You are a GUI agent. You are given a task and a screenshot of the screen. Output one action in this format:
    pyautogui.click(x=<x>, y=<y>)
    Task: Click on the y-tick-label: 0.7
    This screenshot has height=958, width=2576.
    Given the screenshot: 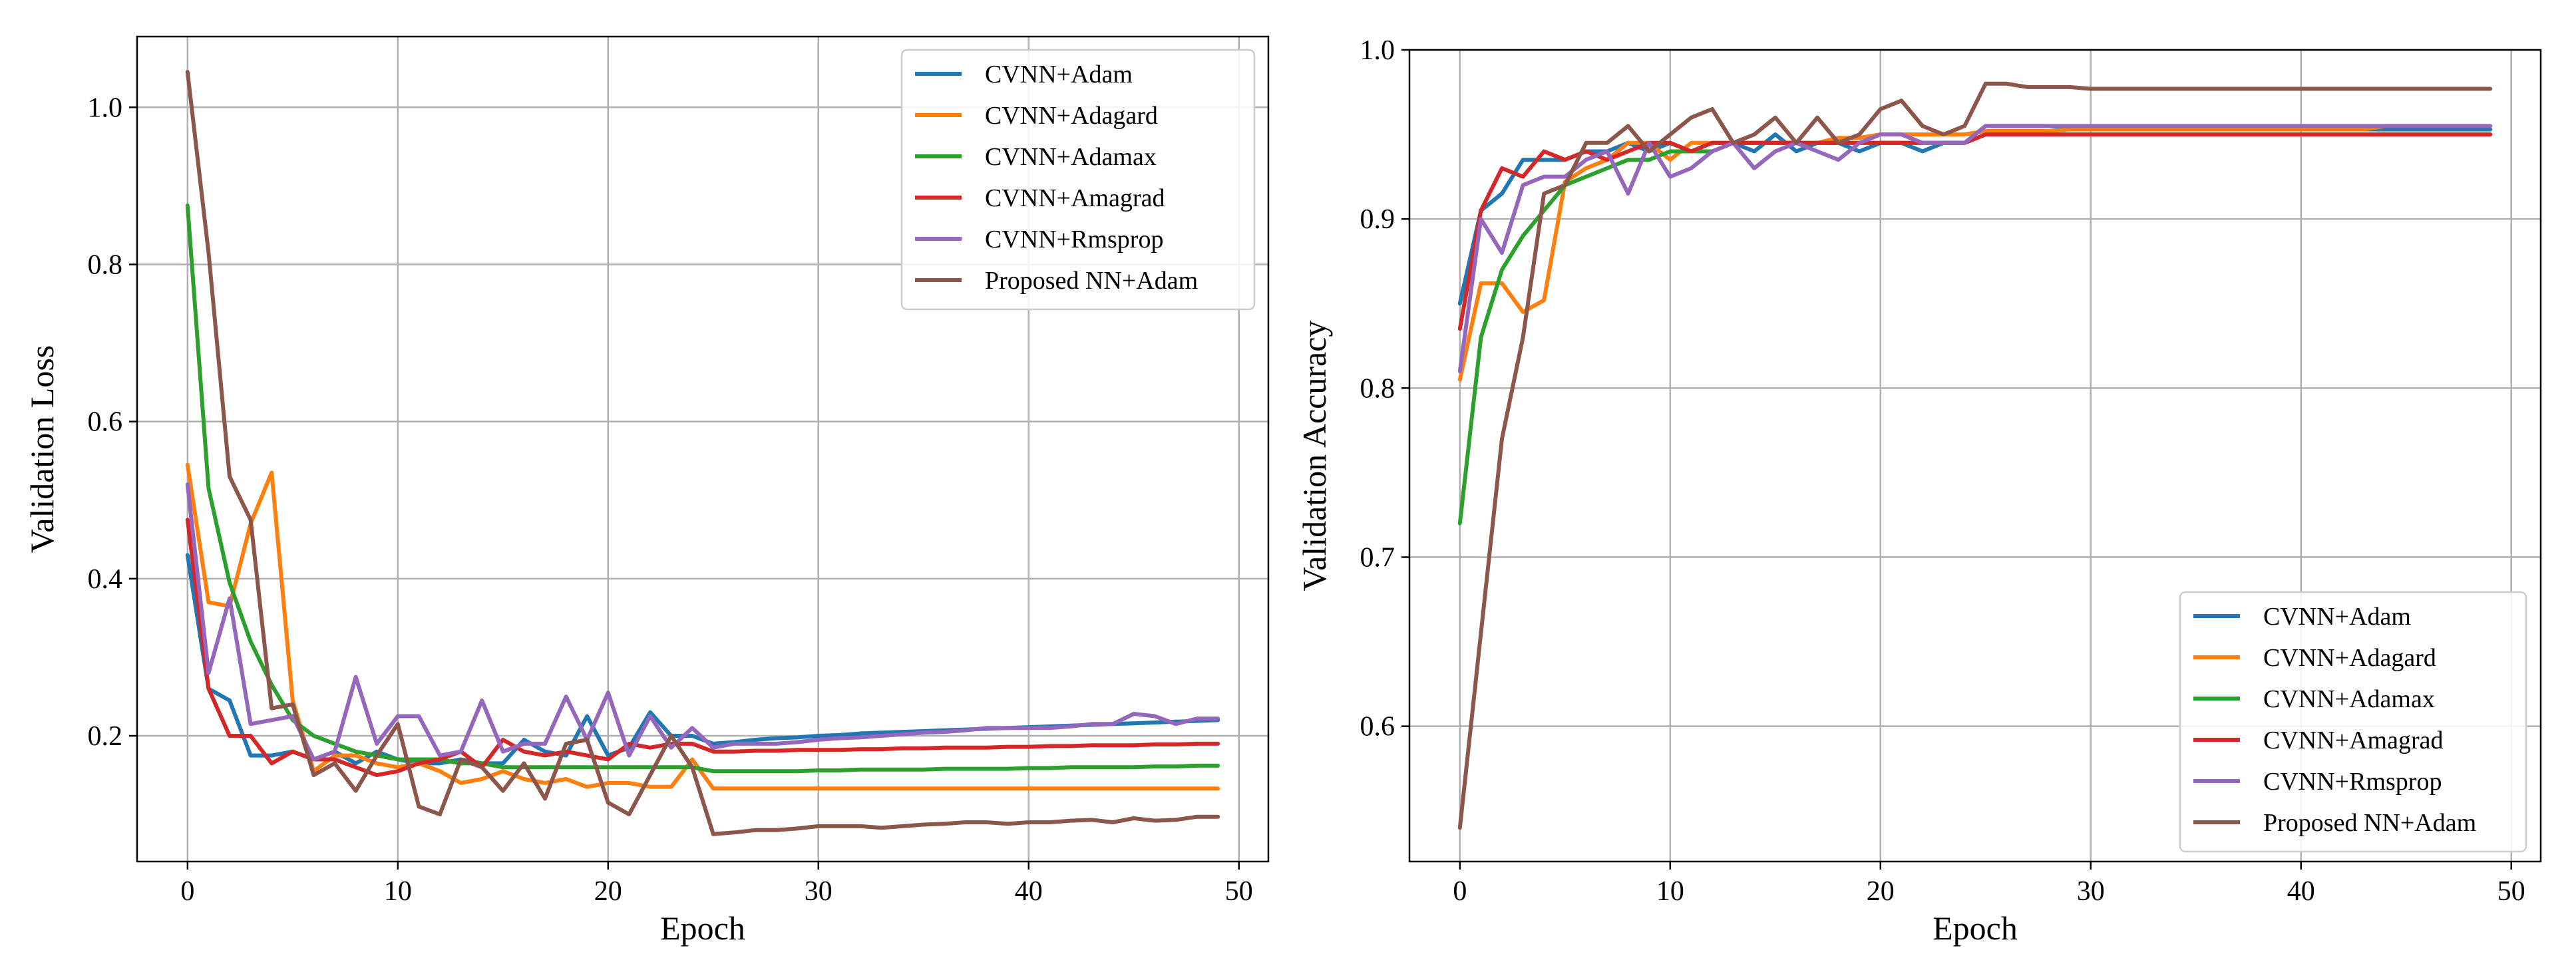 What is the action you would take?
    pyautogui.click(x=1377, y=558)
    